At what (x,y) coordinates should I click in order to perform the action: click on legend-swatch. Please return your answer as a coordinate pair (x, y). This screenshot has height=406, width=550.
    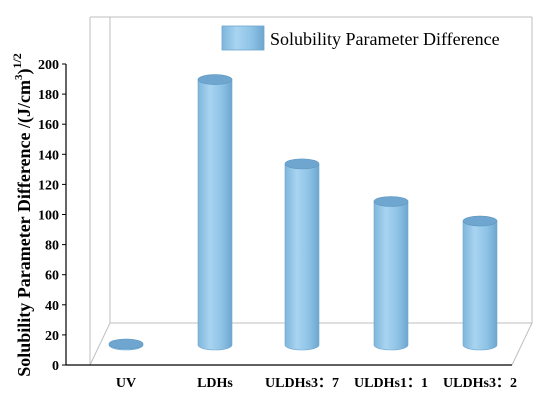
    Looking at the image, I should click on (243, 38).